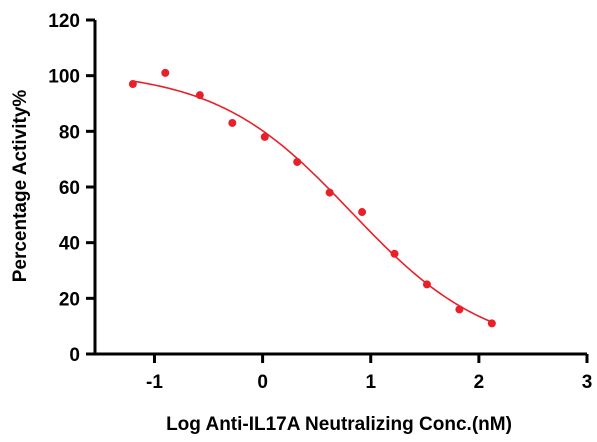  Describe the element at coordinates (479, 382) in the screenshot. I see `x-tick-label: 2` at that location.